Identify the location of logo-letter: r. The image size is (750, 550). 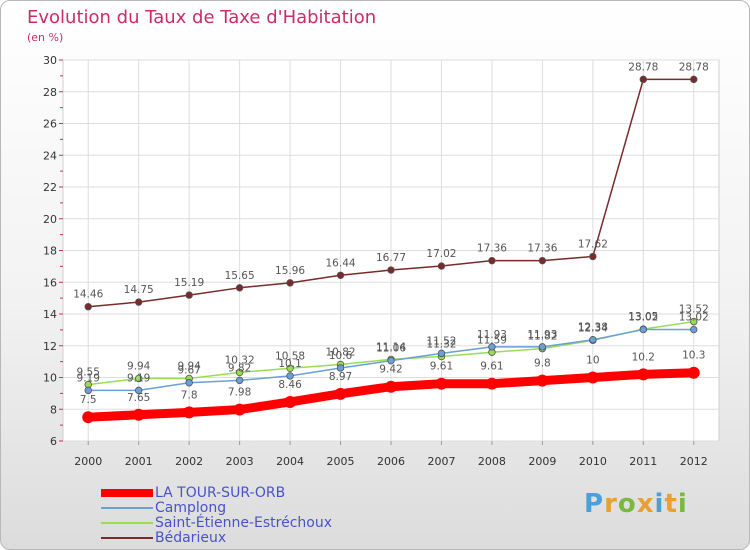
(611, 504).